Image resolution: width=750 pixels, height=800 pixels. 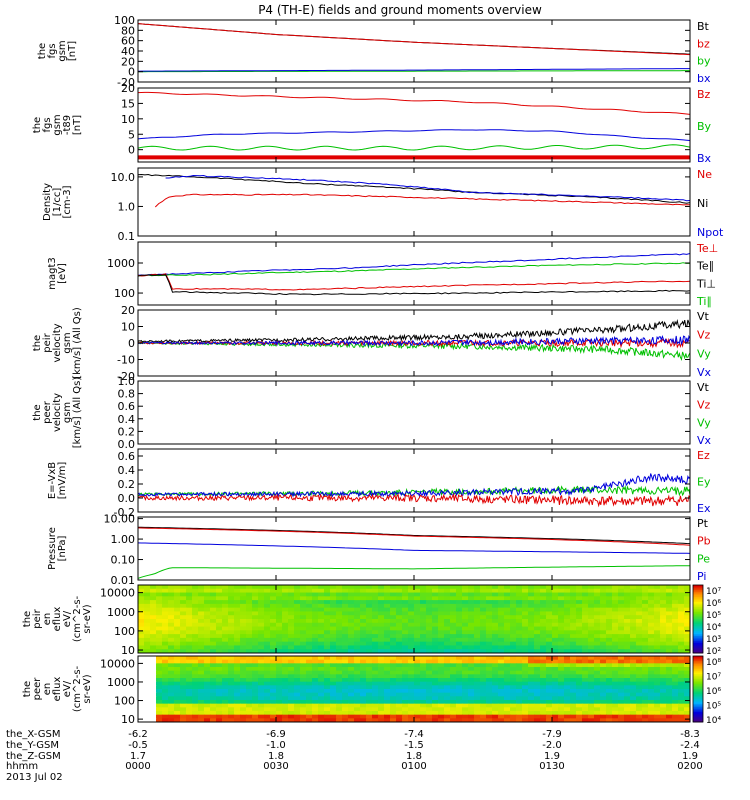 What do you see at coordinates (34, 777) in the screenshot?
I see `xaxis-row-label: 2013 Jul 02` at bounding box center [34, 777].